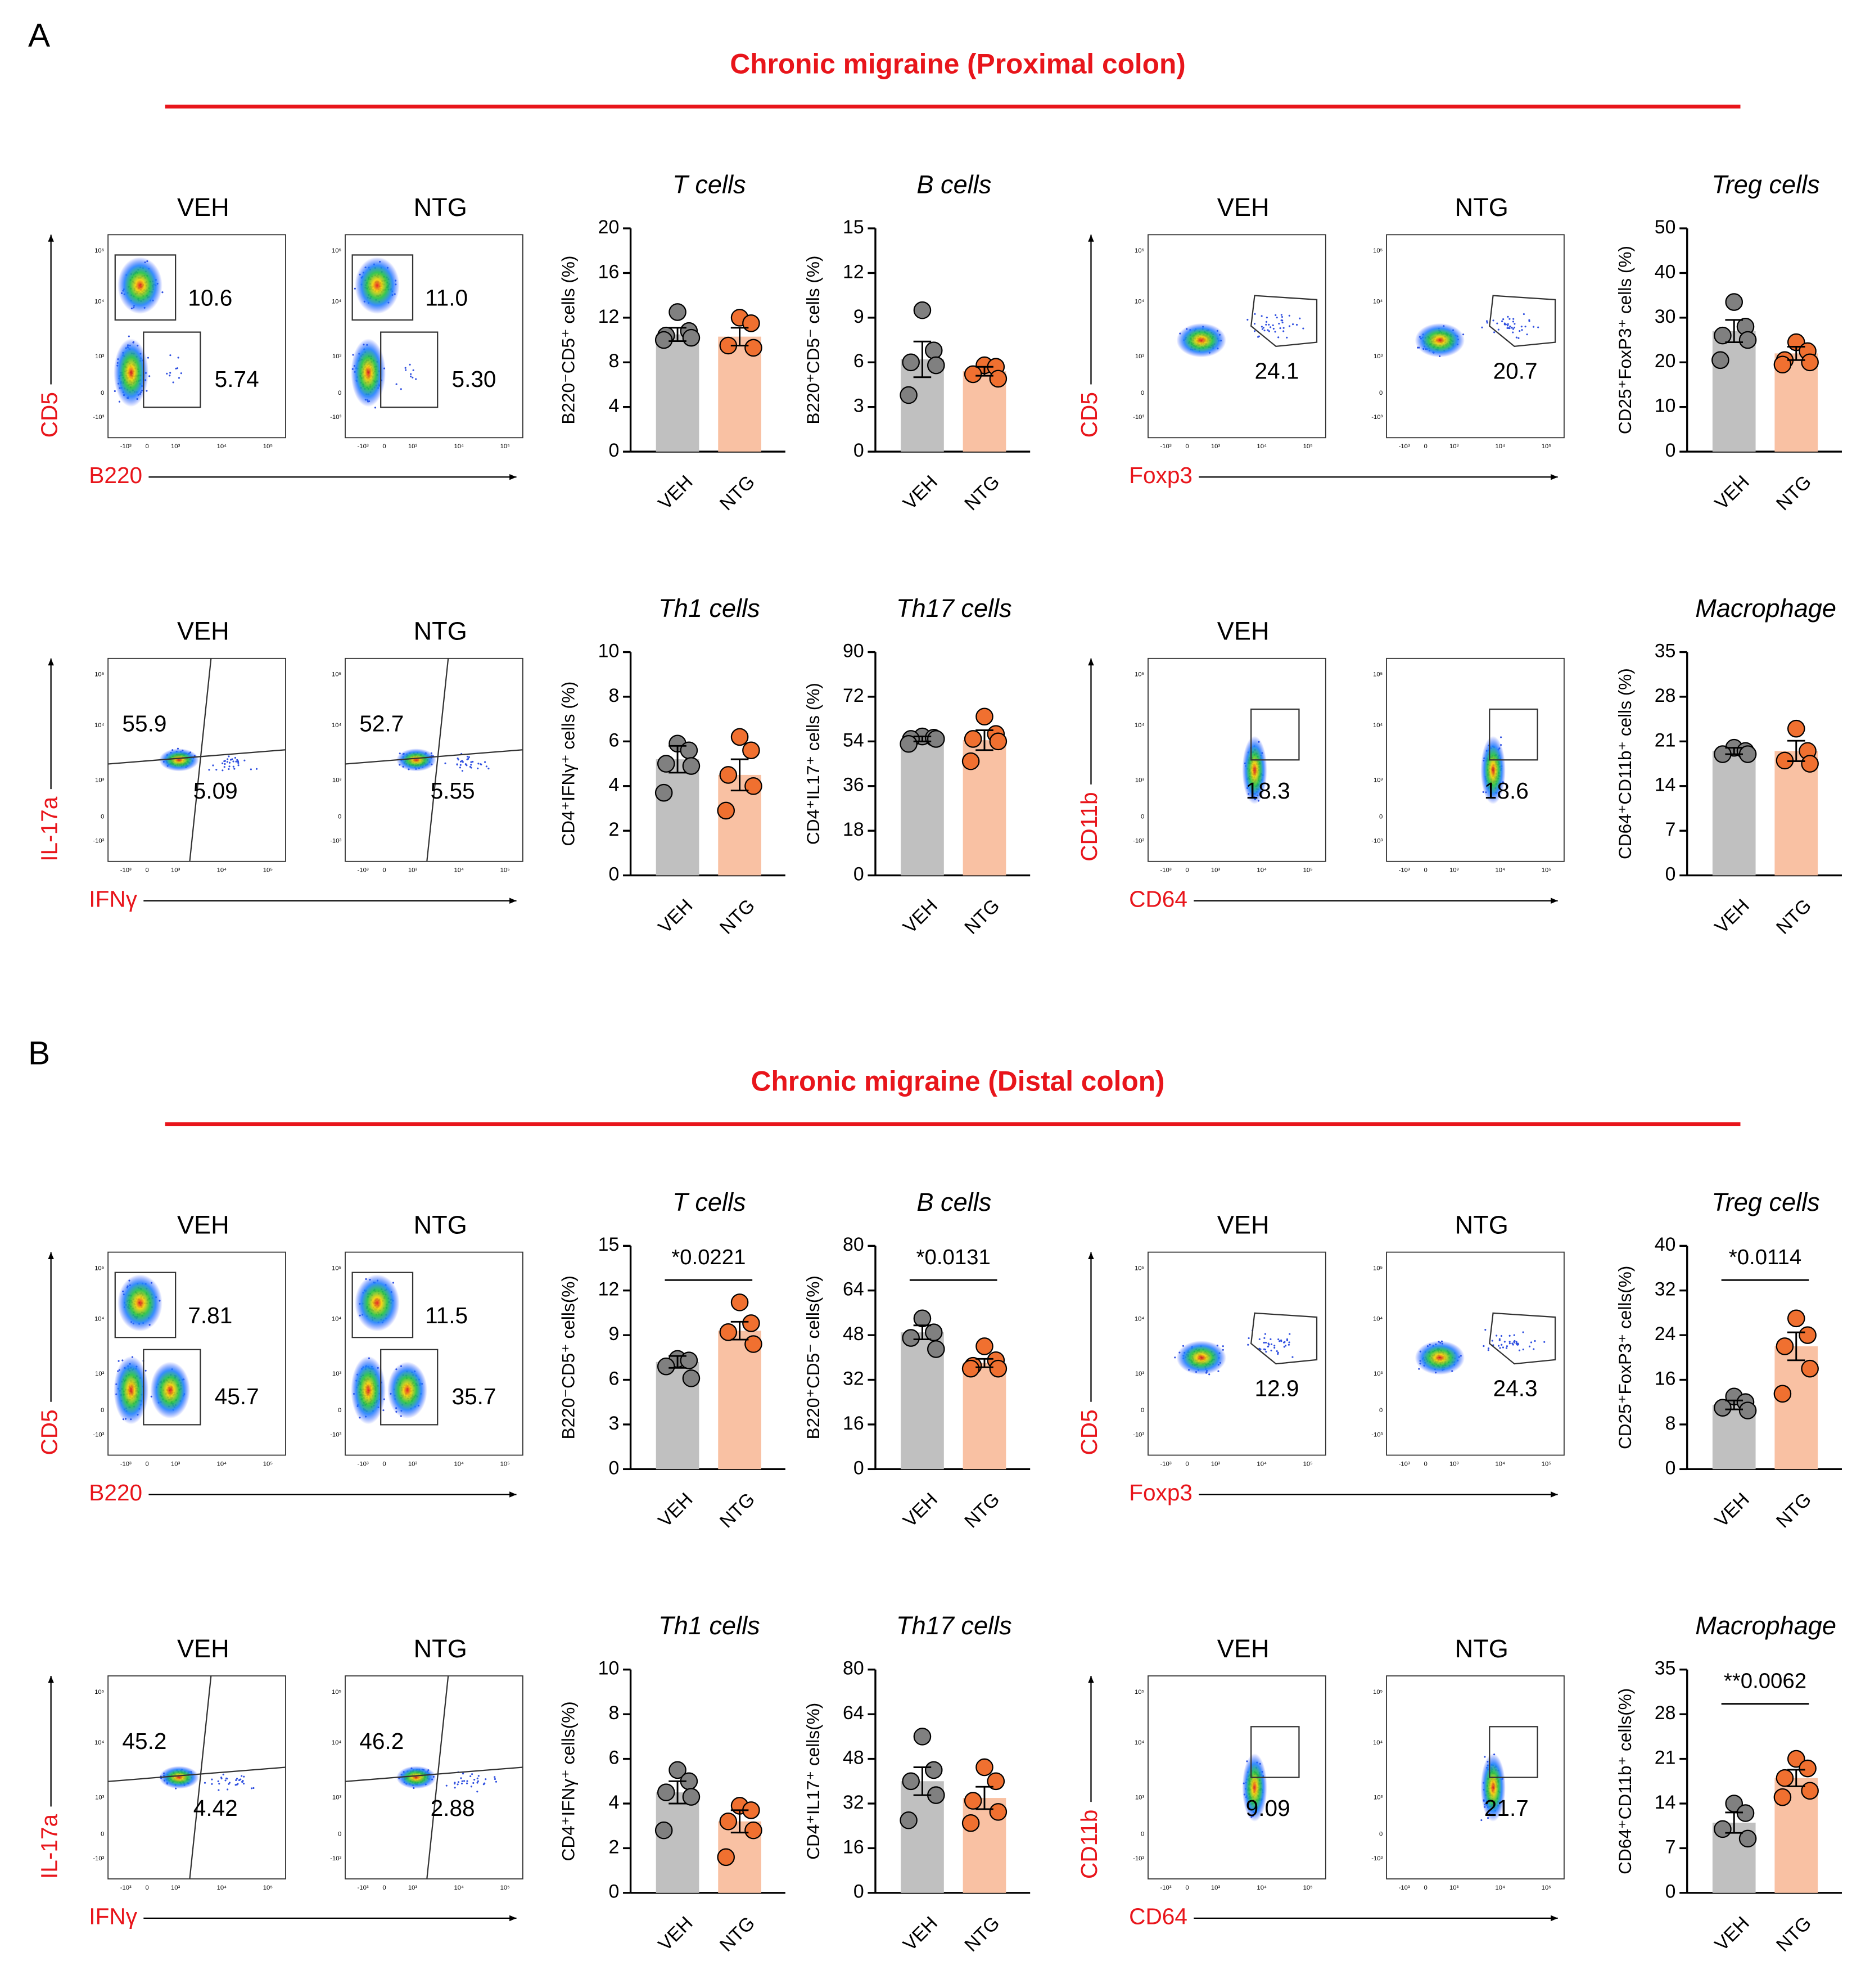  I want to click on flow-x-label: B220, so click(116, 475).